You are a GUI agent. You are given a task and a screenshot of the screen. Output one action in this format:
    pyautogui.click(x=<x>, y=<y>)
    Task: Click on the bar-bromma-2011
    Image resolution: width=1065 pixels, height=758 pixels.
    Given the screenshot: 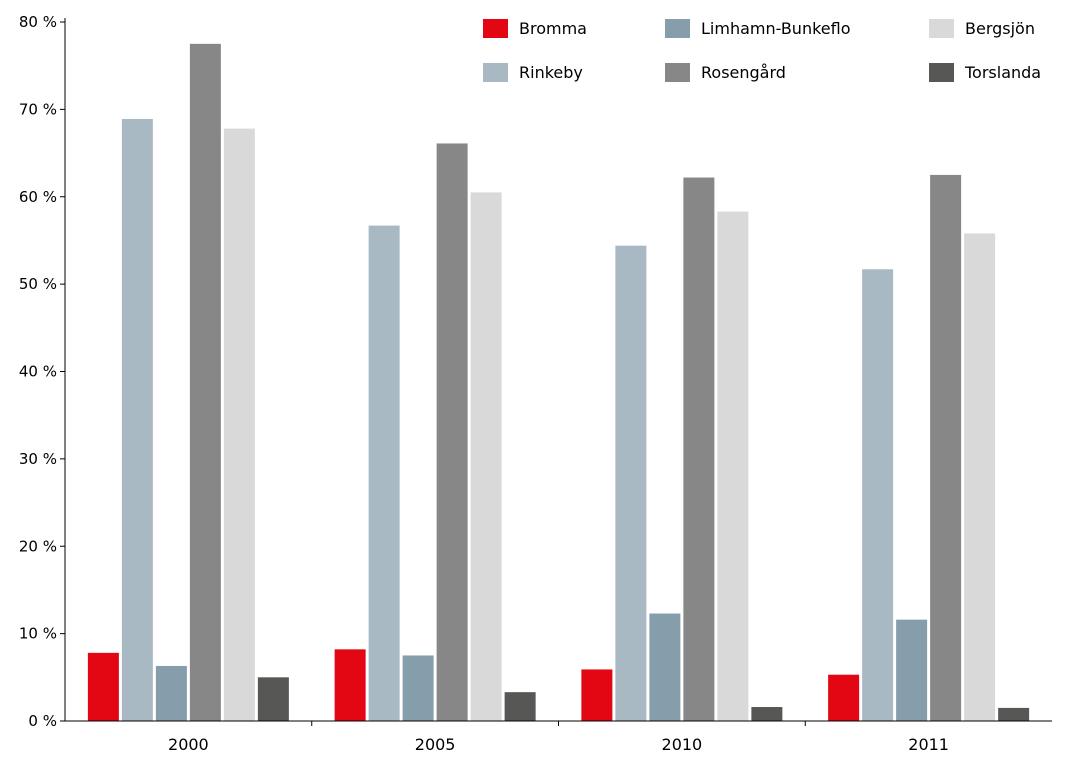 What is the action you would take?
    pyautogui.click(x=844, y=697)
    